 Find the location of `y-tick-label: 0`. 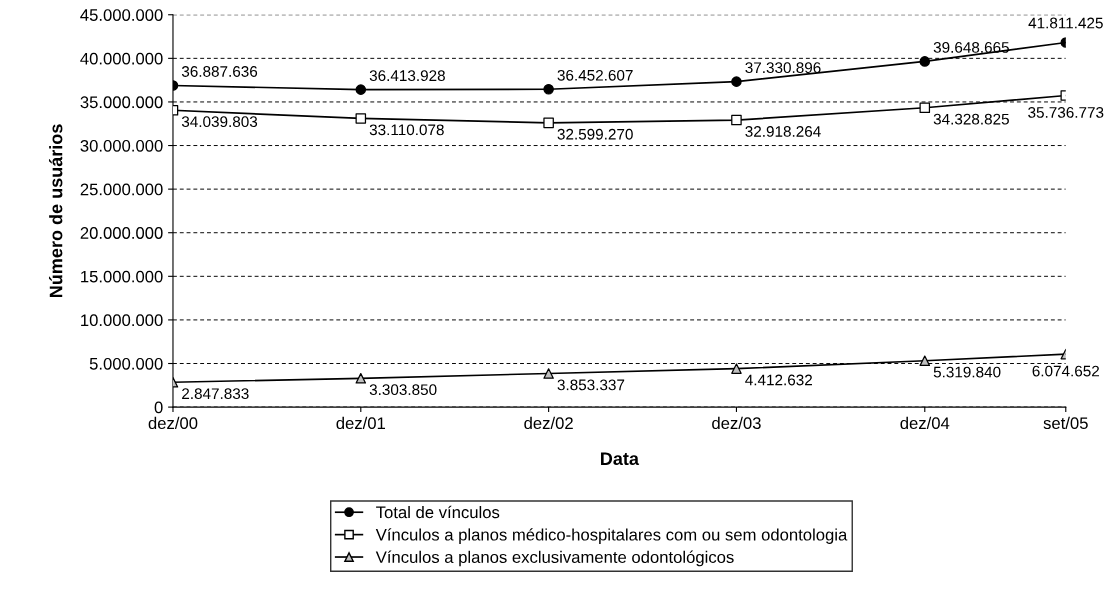

y-tick-label: 0 is located at coordinates (158, 407).